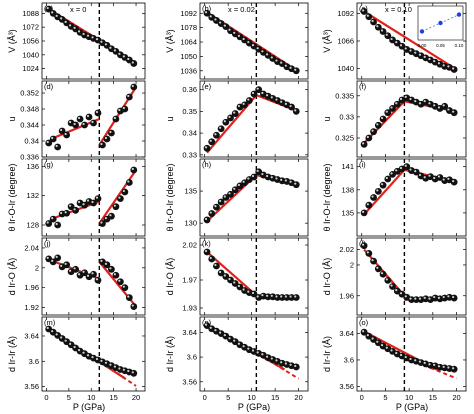 The width and height of the screenshot is (474, 414). I want to click on y-tick-label: 1.96, so click(346, 295).